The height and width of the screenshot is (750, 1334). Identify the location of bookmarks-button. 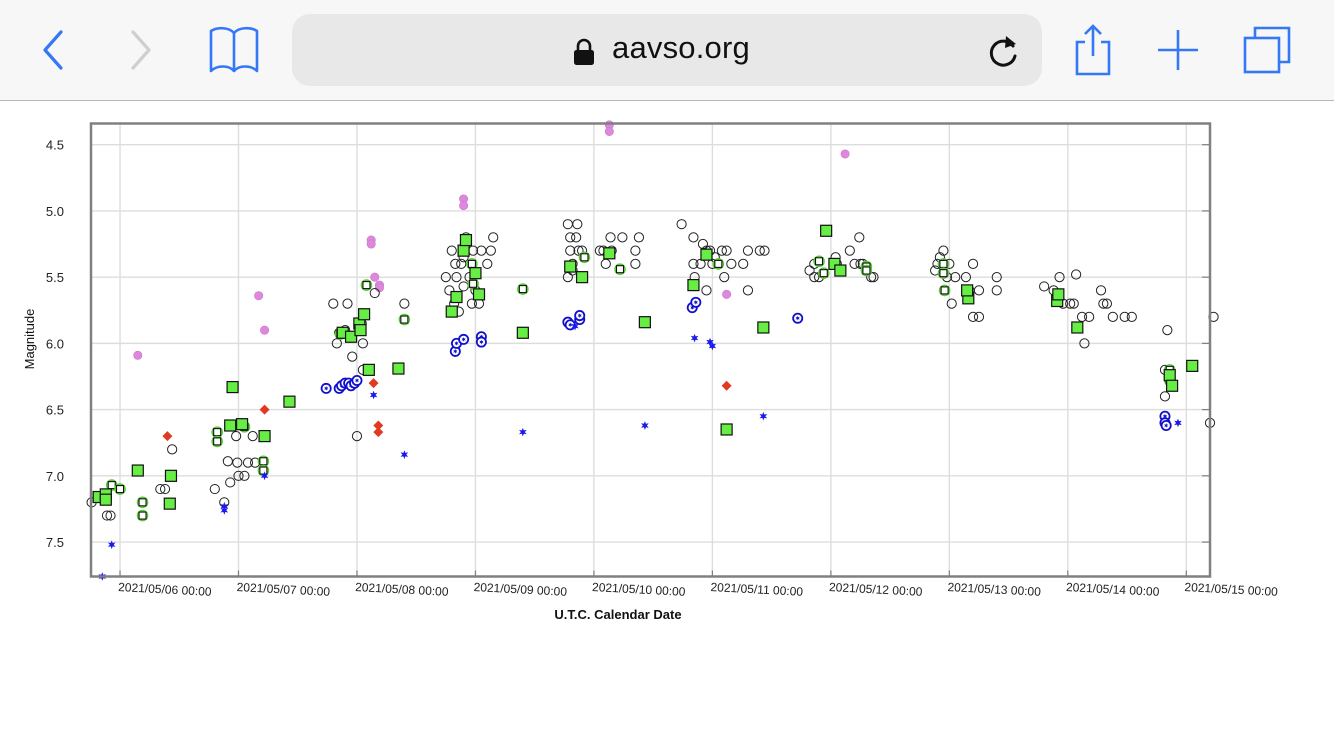
(234, 50).